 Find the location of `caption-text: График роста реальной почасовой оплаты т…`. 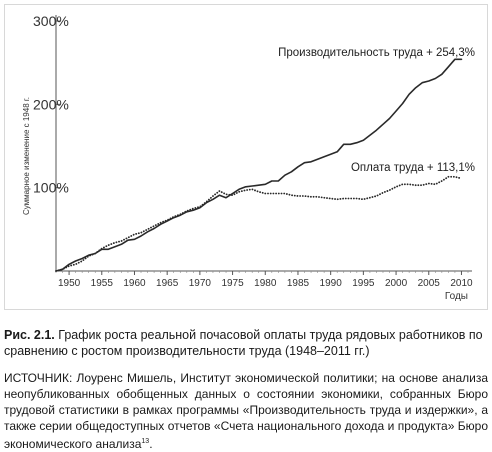

caption-text: График роста реальной почасовой оплаты т… is located at coordinates (243, 343).